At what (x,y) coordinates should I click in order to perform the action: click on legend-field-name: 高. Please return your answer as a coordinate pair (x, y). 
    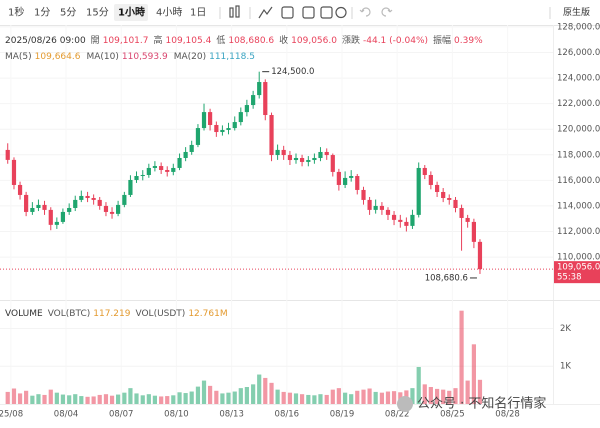
    Looking at the image, I should click on (158, 40).